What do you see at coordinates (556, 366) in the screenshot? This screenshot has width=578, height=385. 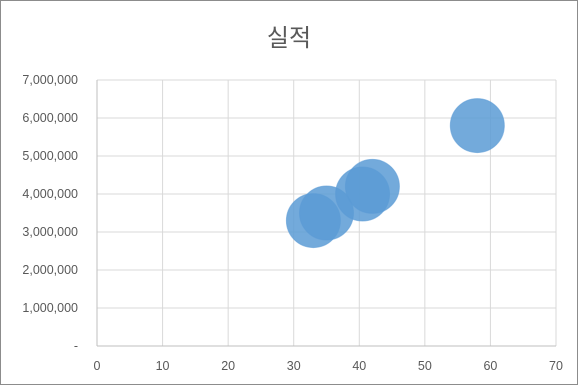 I see `x-tick-label: 70` at bounding box center [556, 366].